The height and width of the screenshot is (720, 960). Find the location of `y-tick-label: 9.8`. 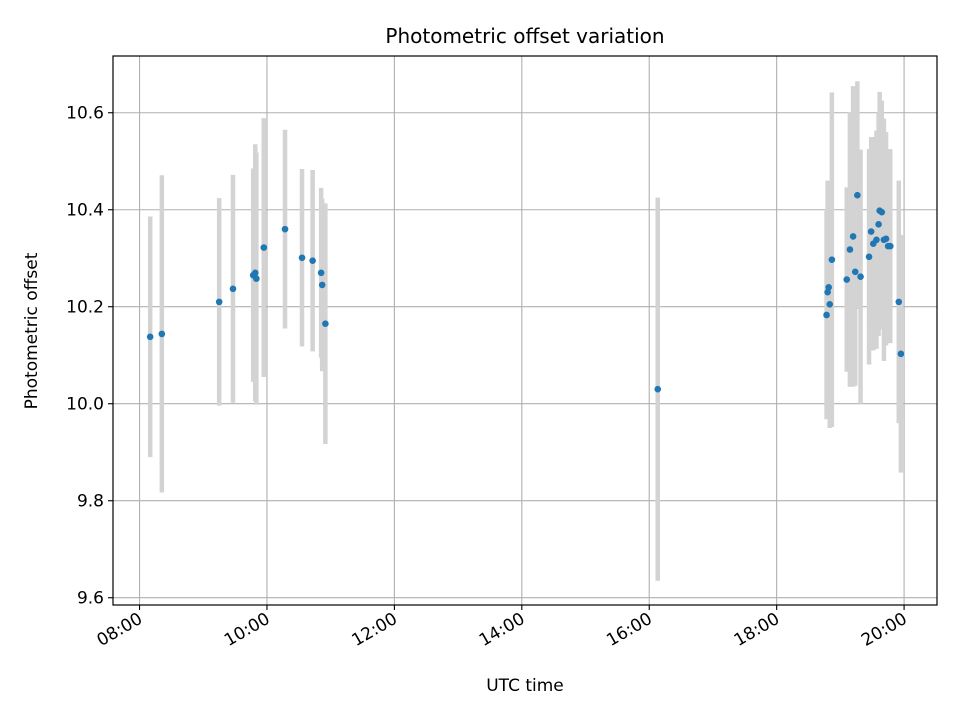

y-tick-label: 9.8 is located at coordinates (90, 502).